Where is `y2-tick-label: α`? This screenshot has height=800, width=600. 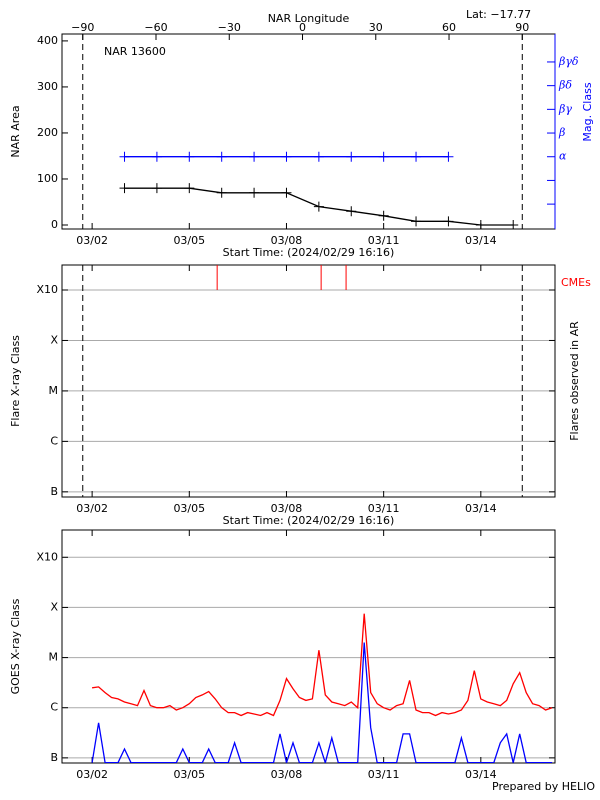 y2-tick-label: α is located at coordinates (563, 156).